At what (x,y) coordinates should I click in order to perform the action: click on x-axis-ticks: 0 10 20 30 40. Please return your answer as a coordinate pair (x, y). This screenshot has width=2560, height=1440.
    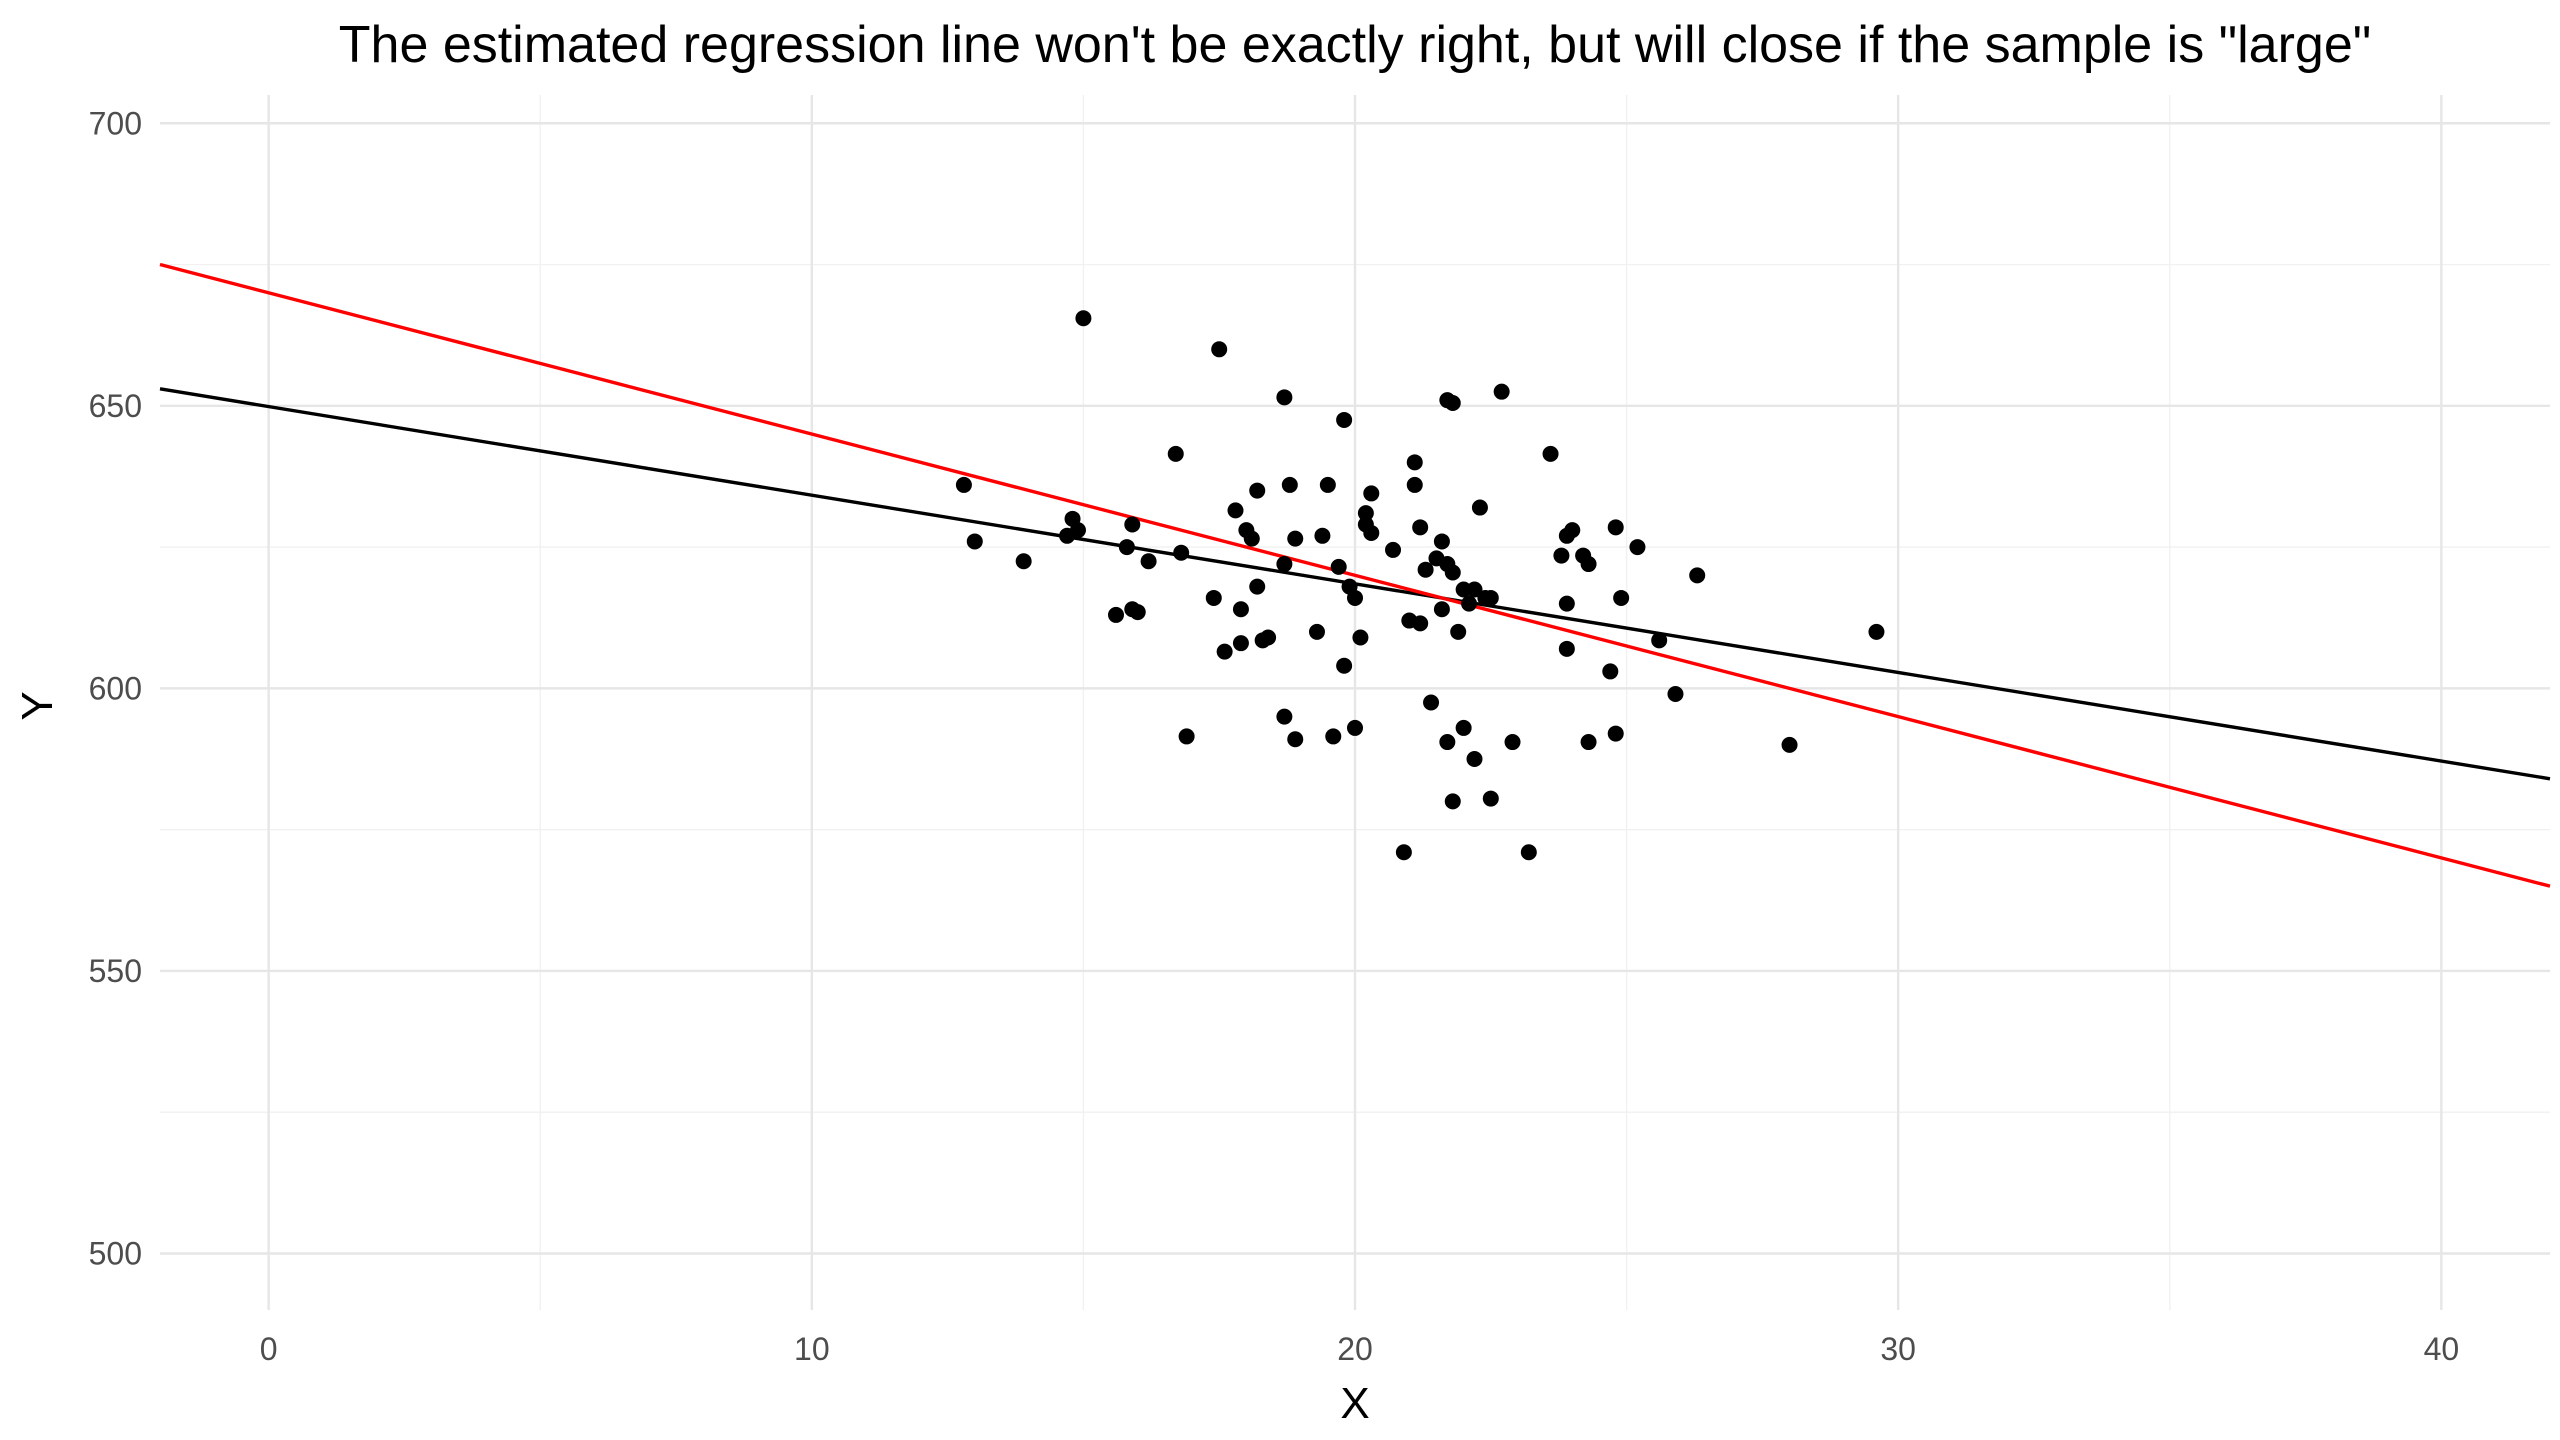
    Looking at the image, I should click on (1359, 1349).